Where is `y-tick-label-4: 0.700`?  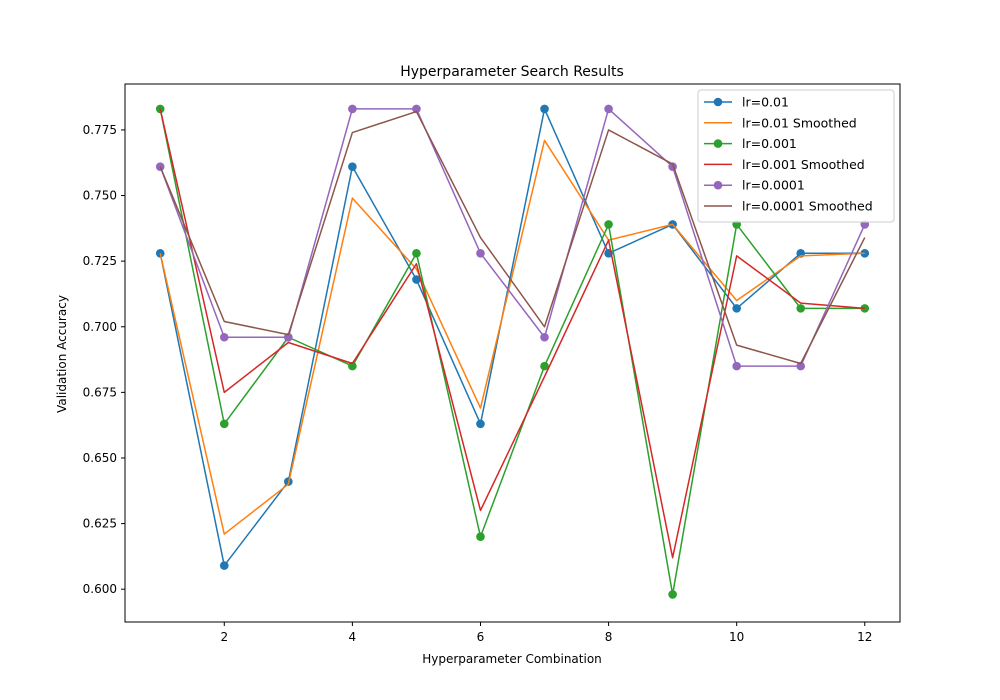
y-tick-label-4: 0.700 is located at coordinates (100, 327).